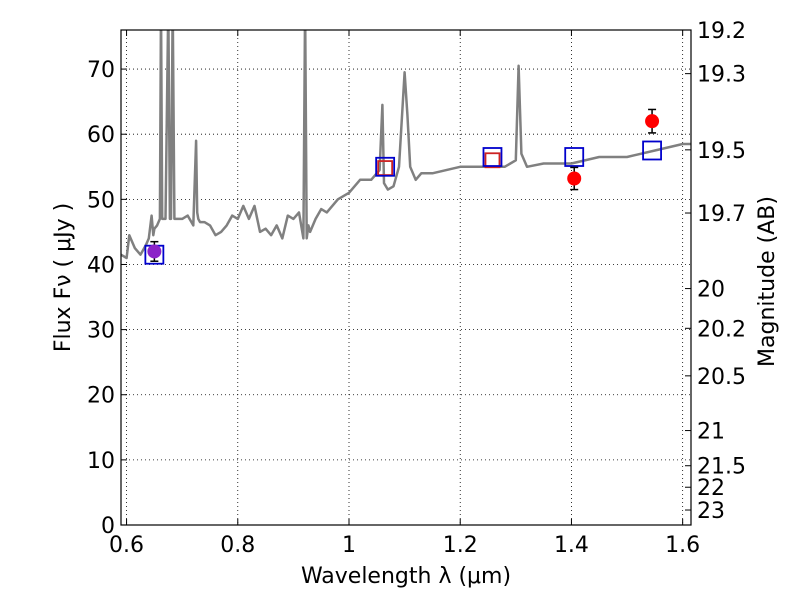  What do you see at coordinates (101, 461) in the screenshot?
I see `y-tick-label: 10` at bounding box center [101, 461].